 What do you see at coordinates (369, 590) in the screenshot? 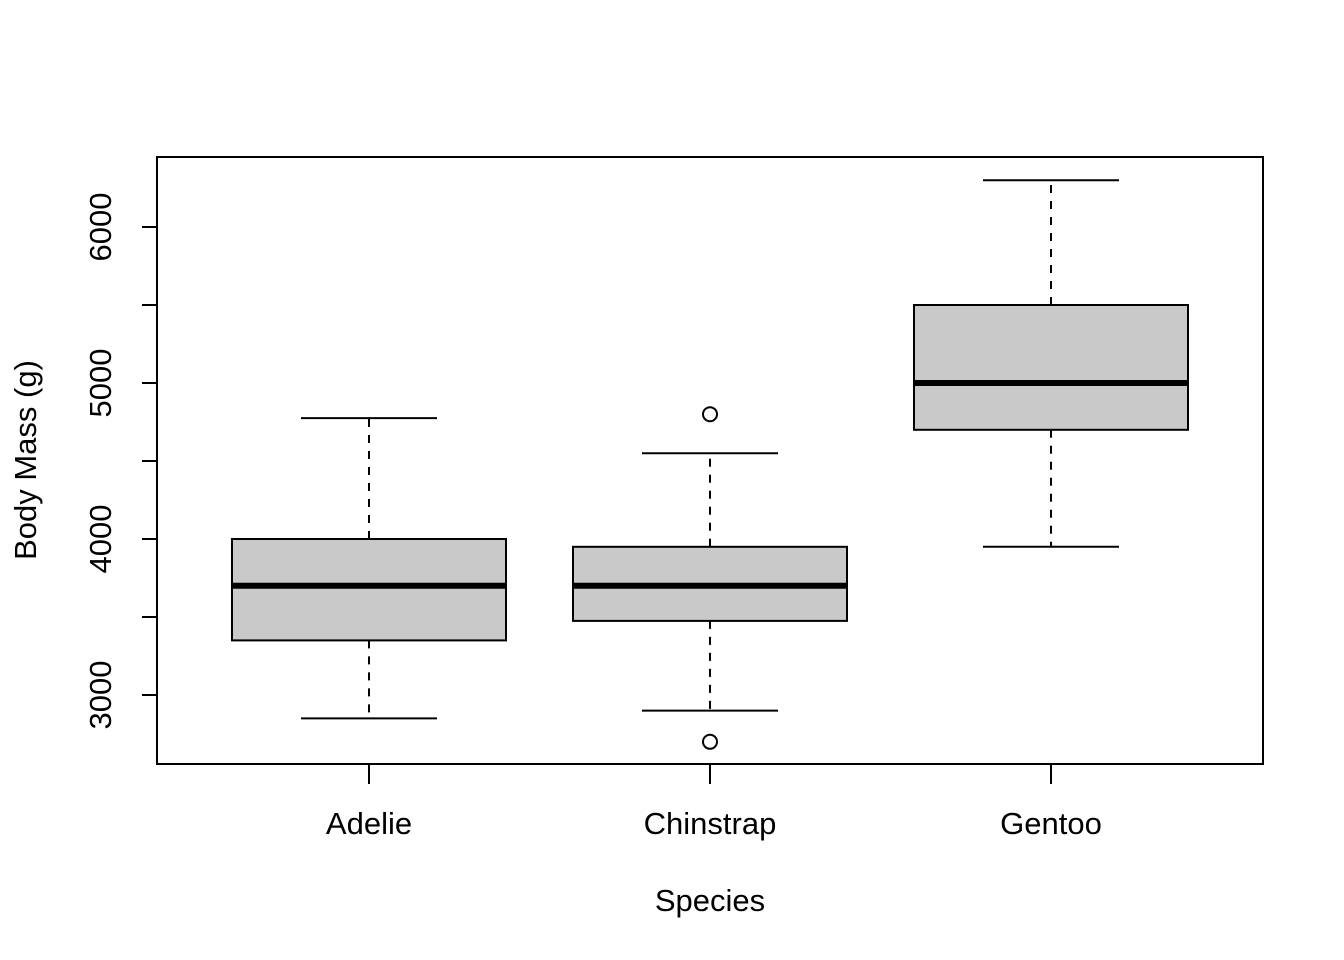
I see `box-adelie` at bounding box center [369, 590].